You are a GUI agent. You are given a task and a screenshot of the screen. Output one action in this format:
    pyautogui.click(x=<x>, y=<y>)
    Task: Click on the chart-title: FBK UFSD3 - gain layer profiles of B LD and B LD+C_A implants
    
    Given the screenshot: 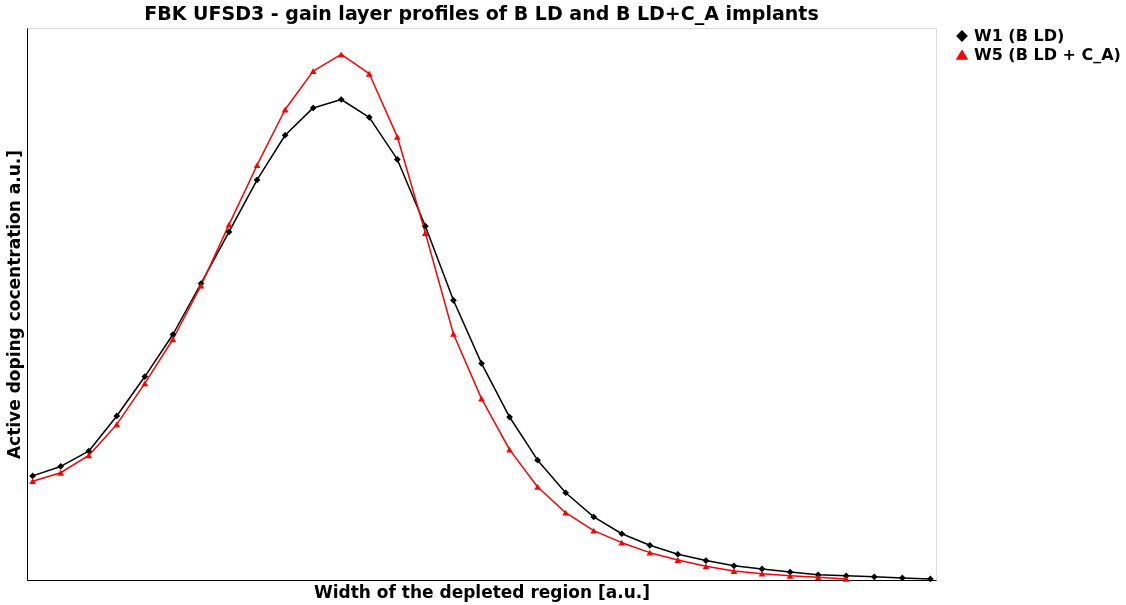 What is the action you would take?
    pyautogui.click(x=481, y=13)
    